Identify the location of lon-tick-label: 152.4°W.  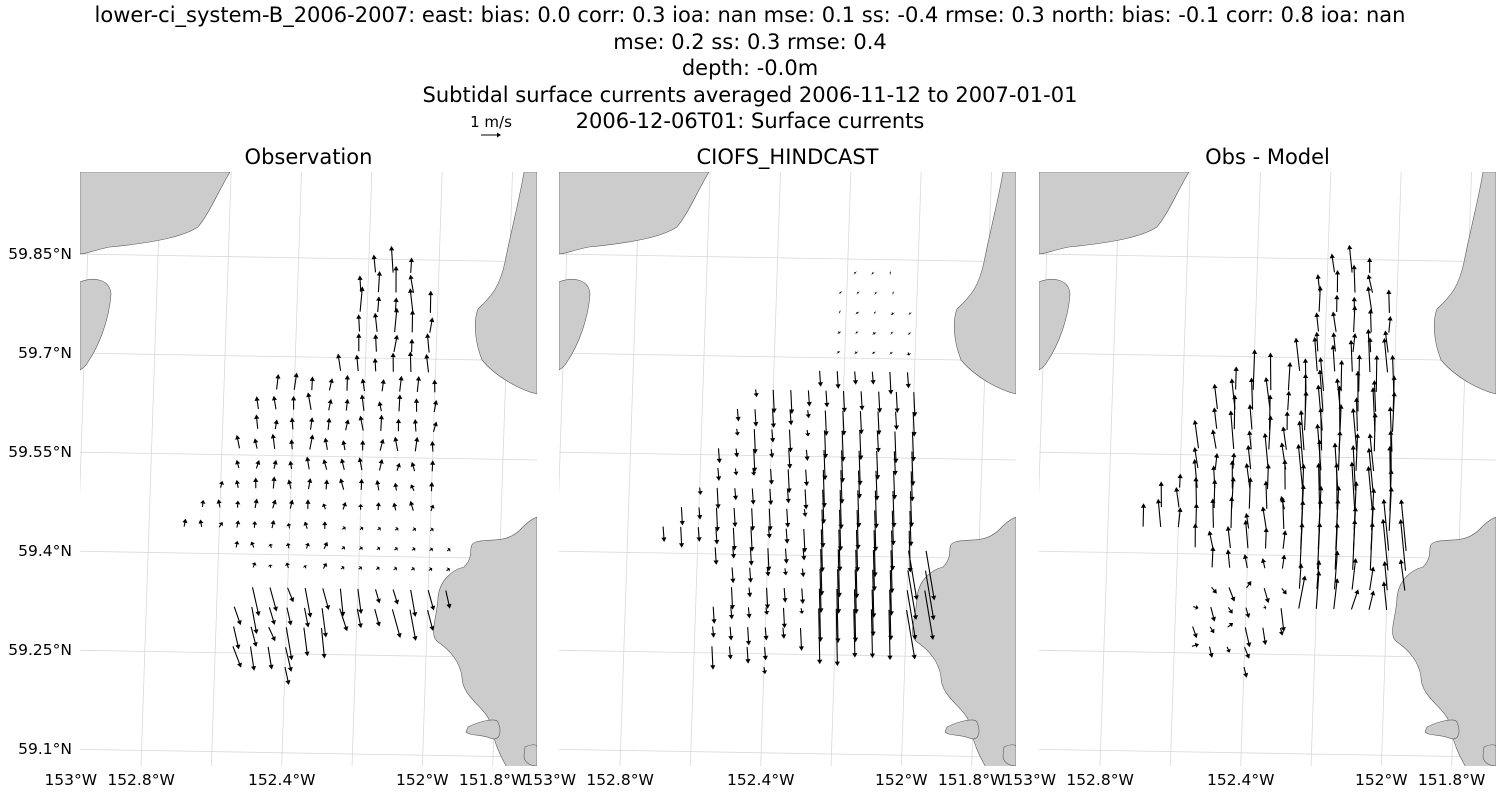
(760, 780).